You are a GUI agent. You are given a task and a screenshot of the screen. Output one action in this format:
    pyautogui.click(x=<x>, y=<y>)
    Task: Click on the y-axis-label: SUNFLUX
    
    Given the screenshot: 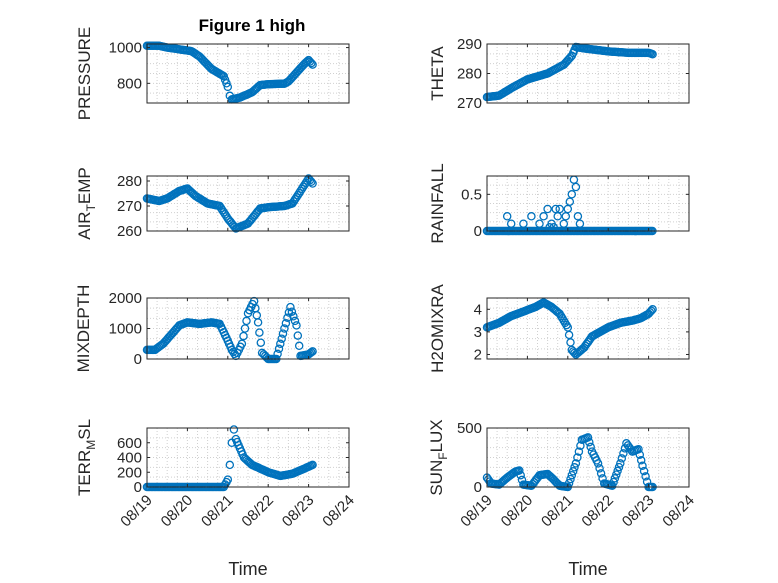 What is the action you would take?
    pyautogui.click(x=438, y=457)
    